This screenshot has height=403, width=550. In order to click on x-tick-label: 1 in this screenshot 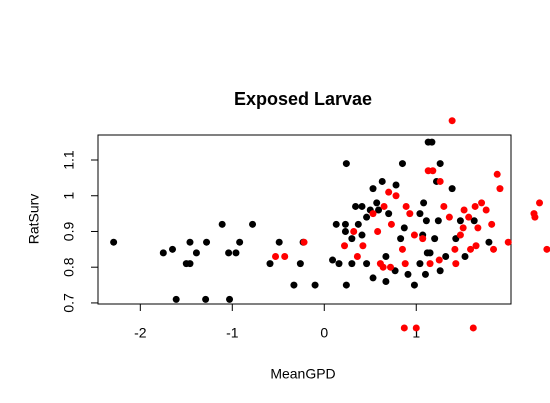, I will do `click(416, 333)`.